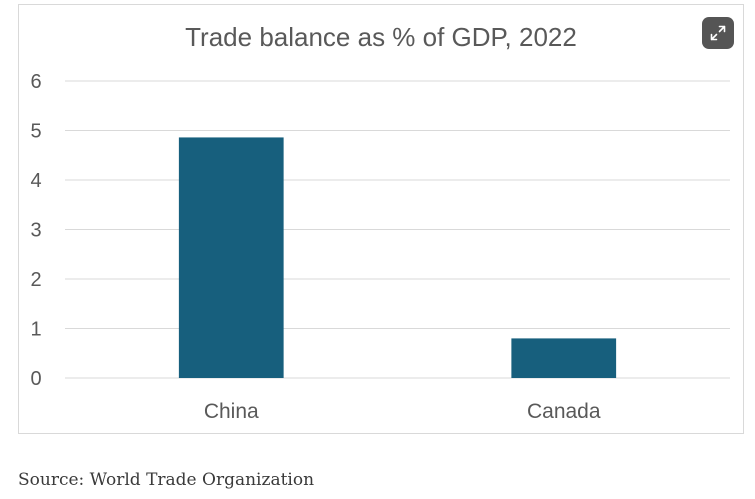 This screenshot has width=755, height=499. What do you see at coordinates (35, 132) in the screenshot?
I see `y-tick-label: 5` at bounding box center [35, 132].